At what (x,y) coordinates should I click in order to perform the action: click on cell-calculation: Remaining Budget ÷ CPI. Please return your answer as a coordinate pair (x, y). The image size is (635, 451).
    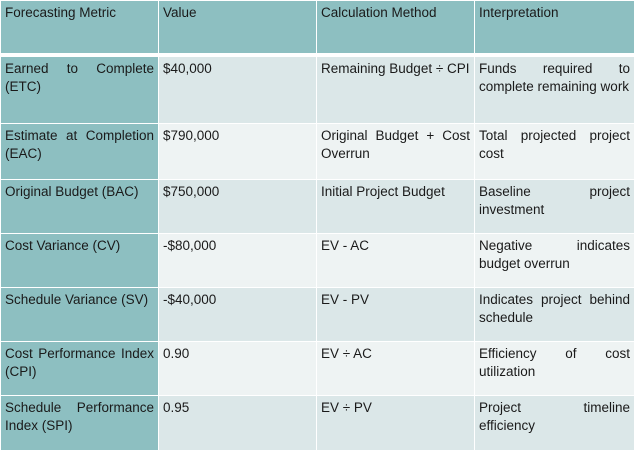
    Looking at the image, I should click on (395, 89).